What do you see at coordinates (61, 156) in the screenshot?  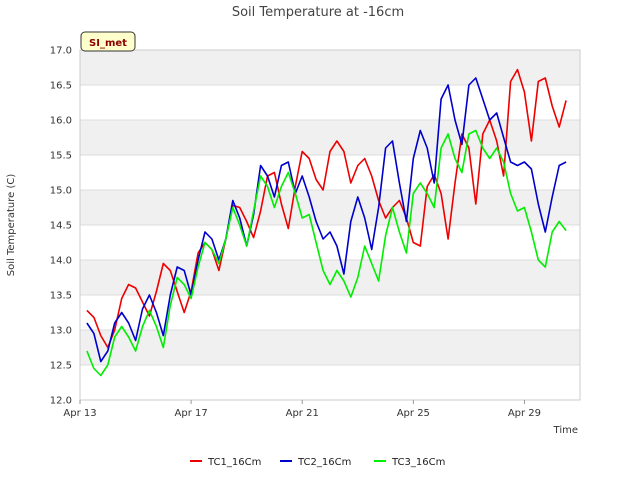 I see `y-tick-label: 15.5` at bounding box center [61, 156].